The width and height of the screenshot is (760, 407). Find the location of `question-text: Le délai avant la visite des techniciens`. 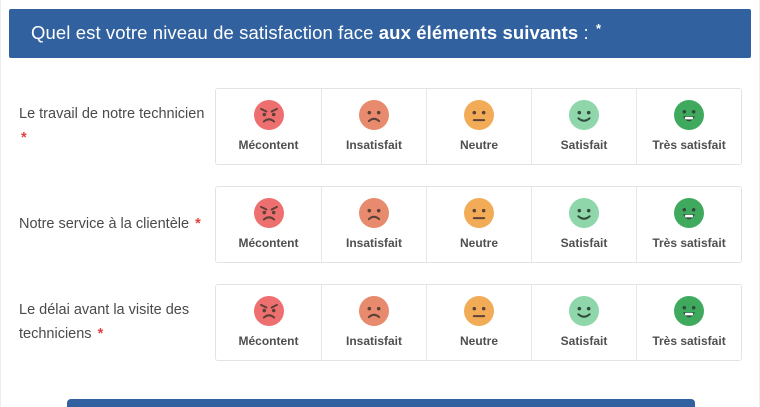

question-text: Le délai avant la visite des techniciens is located at coordinates (104, 322).